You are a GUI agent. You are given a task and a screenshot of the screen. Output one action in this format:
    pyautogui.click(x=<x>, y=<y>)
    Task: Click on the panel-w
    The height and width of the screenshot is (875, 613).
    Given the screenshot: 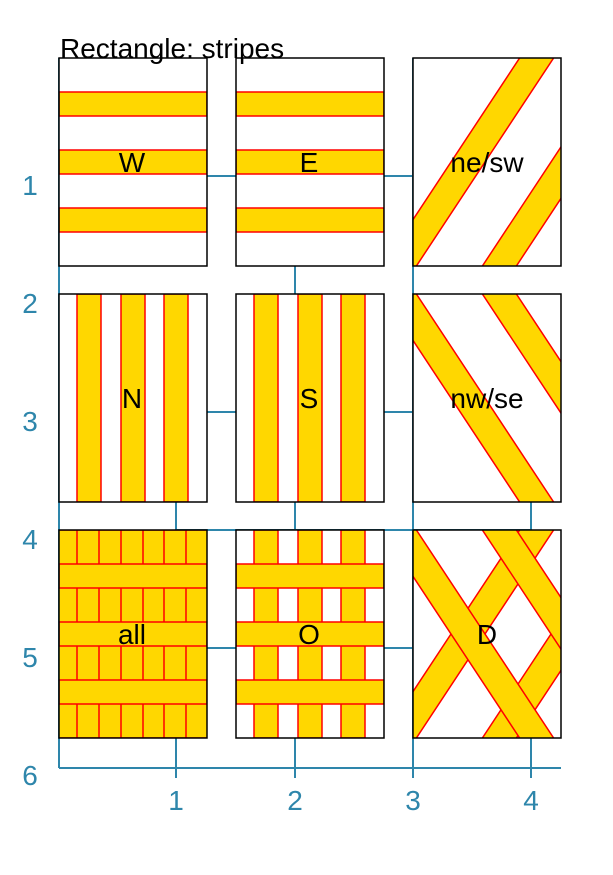 What is the action you would take?
    pyautogui.click(x=133, y=162)
    